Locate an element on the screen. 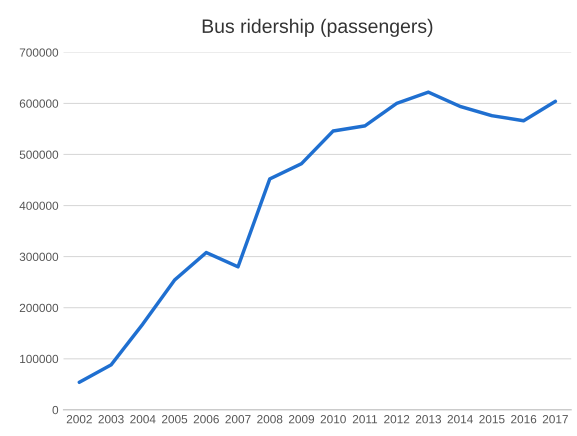 This screenshot has width=577, height=436. x-tick-label: 2006 is located at coordinates (206, 419).